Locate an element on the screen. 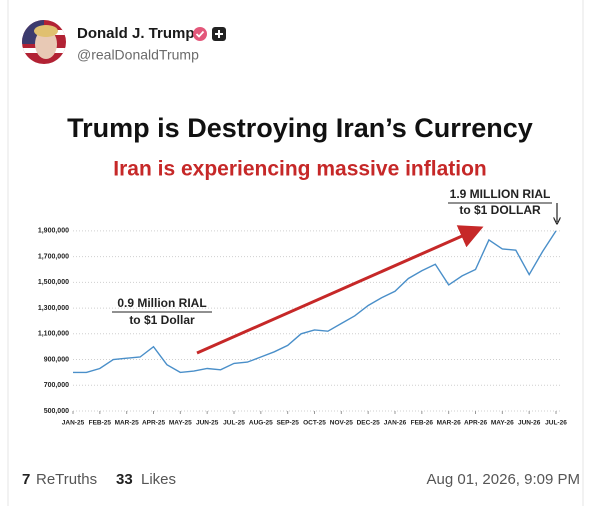 This screenshot has width=591, height=506. x-tick-label: MAR-26 is located at coordinates (449, 423).